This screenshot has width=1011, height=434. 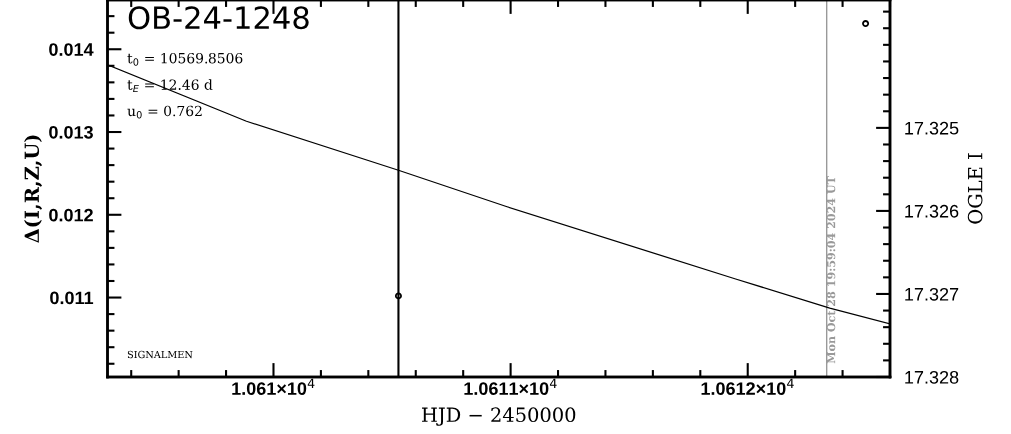 I want to click on x-tick-label: 1.061×10$^{4}$, so click(x=273, y=386).